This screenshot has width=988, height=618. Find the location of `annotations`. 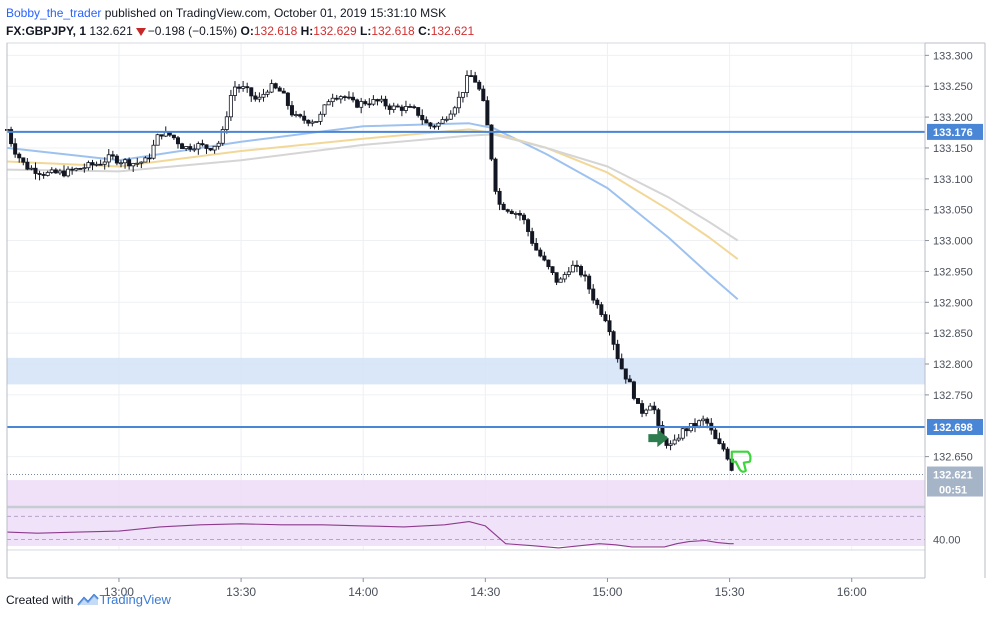

annotations is located at coordinates (700, 451).